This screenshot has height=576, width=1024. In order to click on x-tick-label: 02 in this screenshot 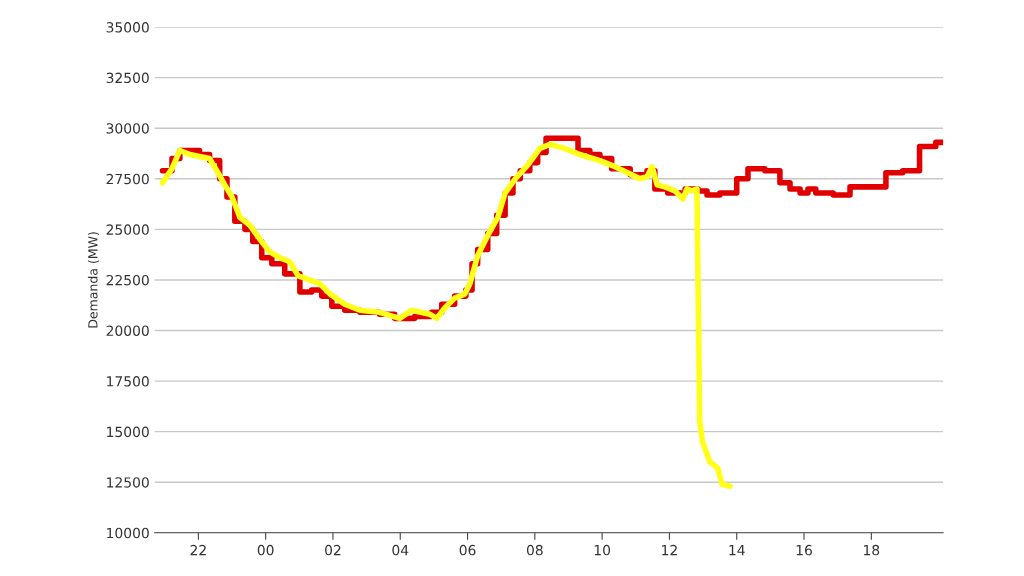, I will do `click(333, 550)`.